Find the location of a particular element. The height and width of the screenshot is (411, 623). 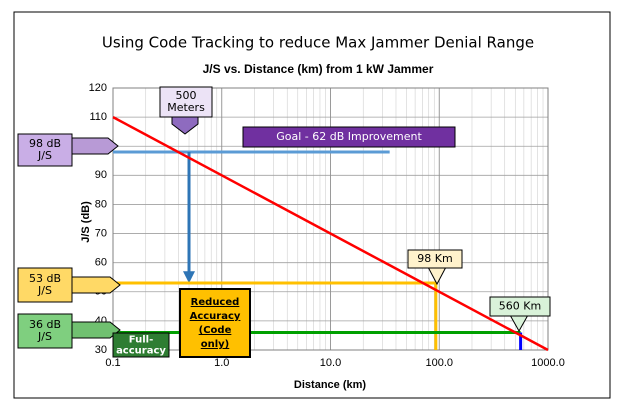

callout-text: 98 Km is located at coordinates (434, 258).